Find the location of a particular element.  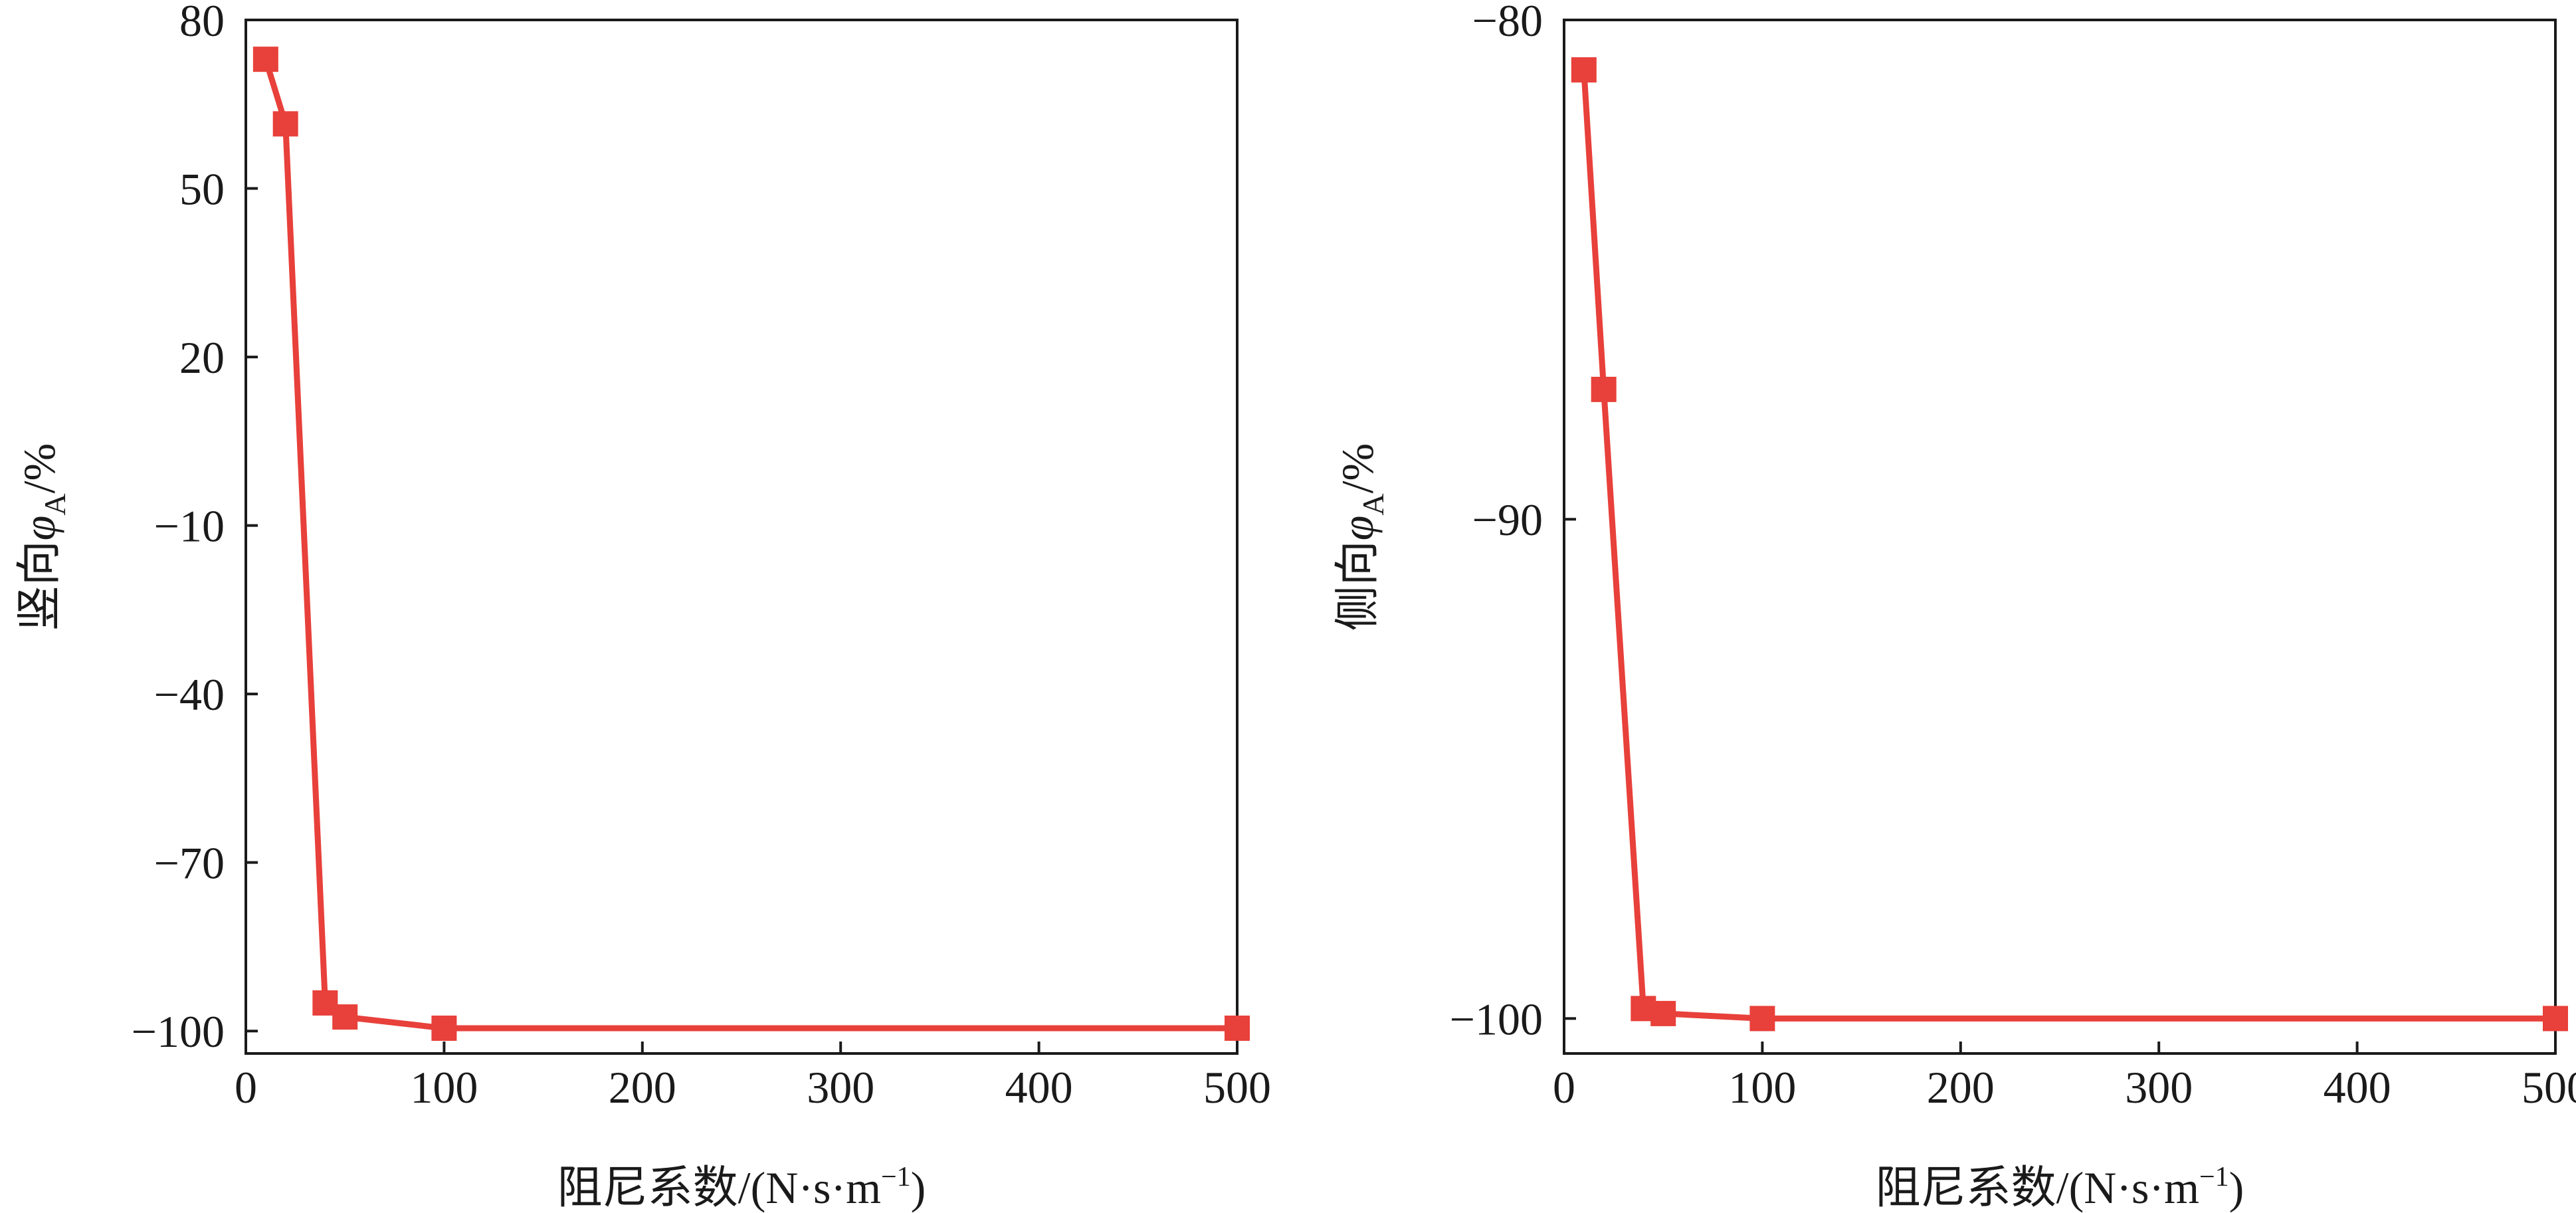

y-tick-label: −70 is located at coordinates (190, 863).